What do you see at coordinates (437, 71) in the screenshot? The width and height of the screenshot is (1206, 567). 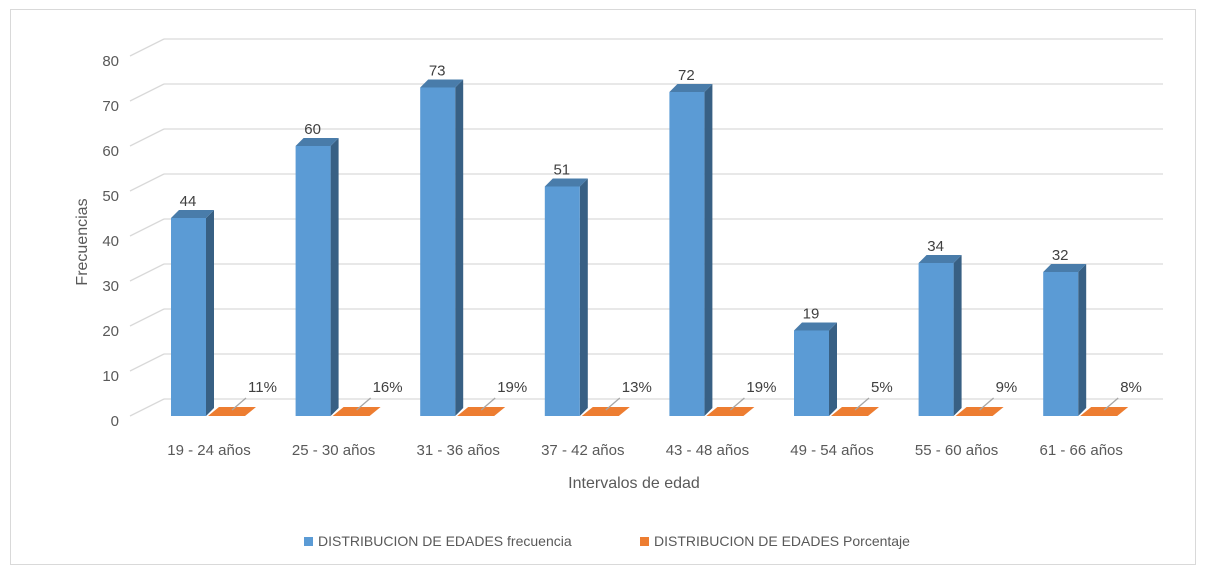 I see `data-label-frecuencia: 73` at bounding box center [437, 71].